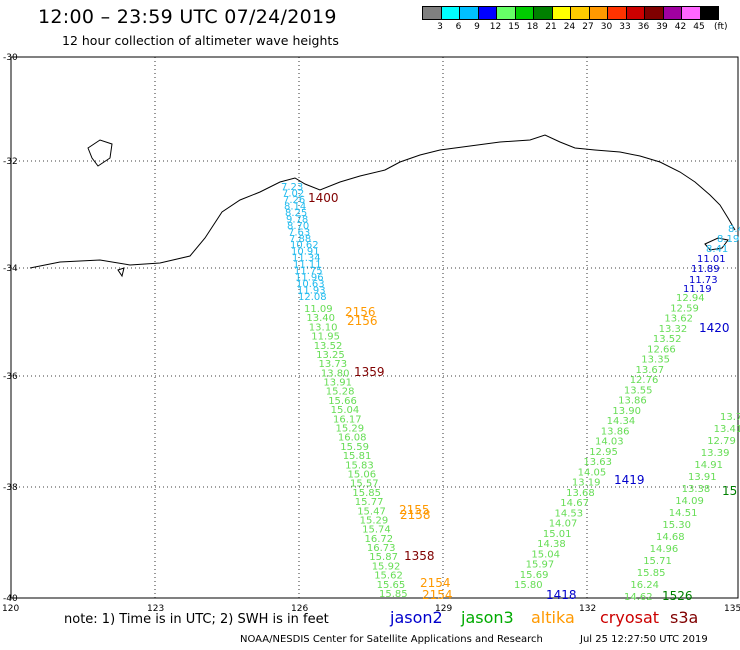 The width and height of the screenshot is (740, 650). What do you see at coordinates (680, 27) in the screenshot?
I see `colorbar-label: 42` at bounding box center [680, 27].